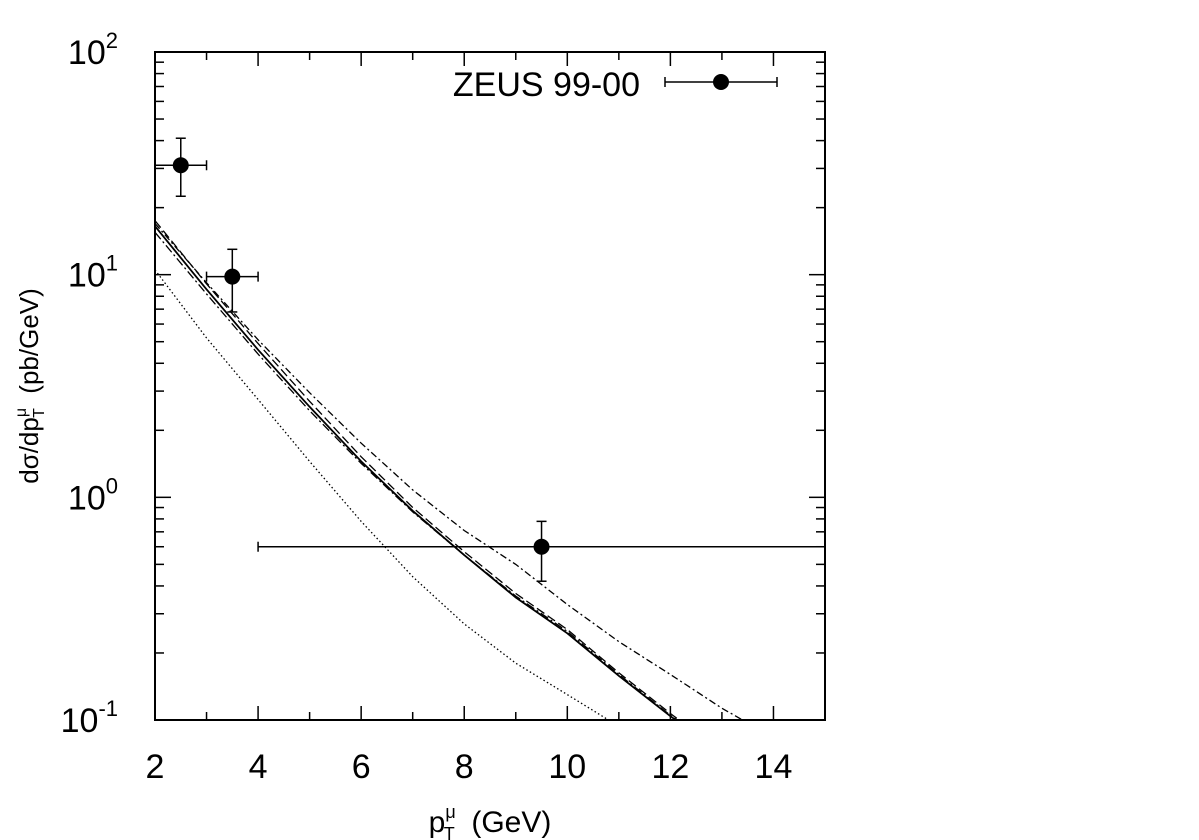 This screenshot has height=840, width=1199. Describe the element at coordinates (112, 485) in the screenshot. I see `y-tick-exponent: 0` at that location.